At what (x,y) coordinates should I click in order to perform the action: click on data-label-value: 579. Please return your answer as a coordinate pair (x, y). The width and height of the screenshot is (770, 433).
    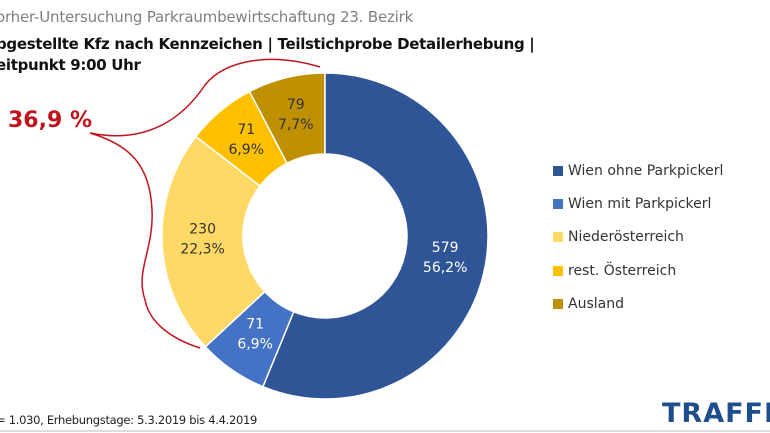
    Looking at the image, I should click on (445, 248).